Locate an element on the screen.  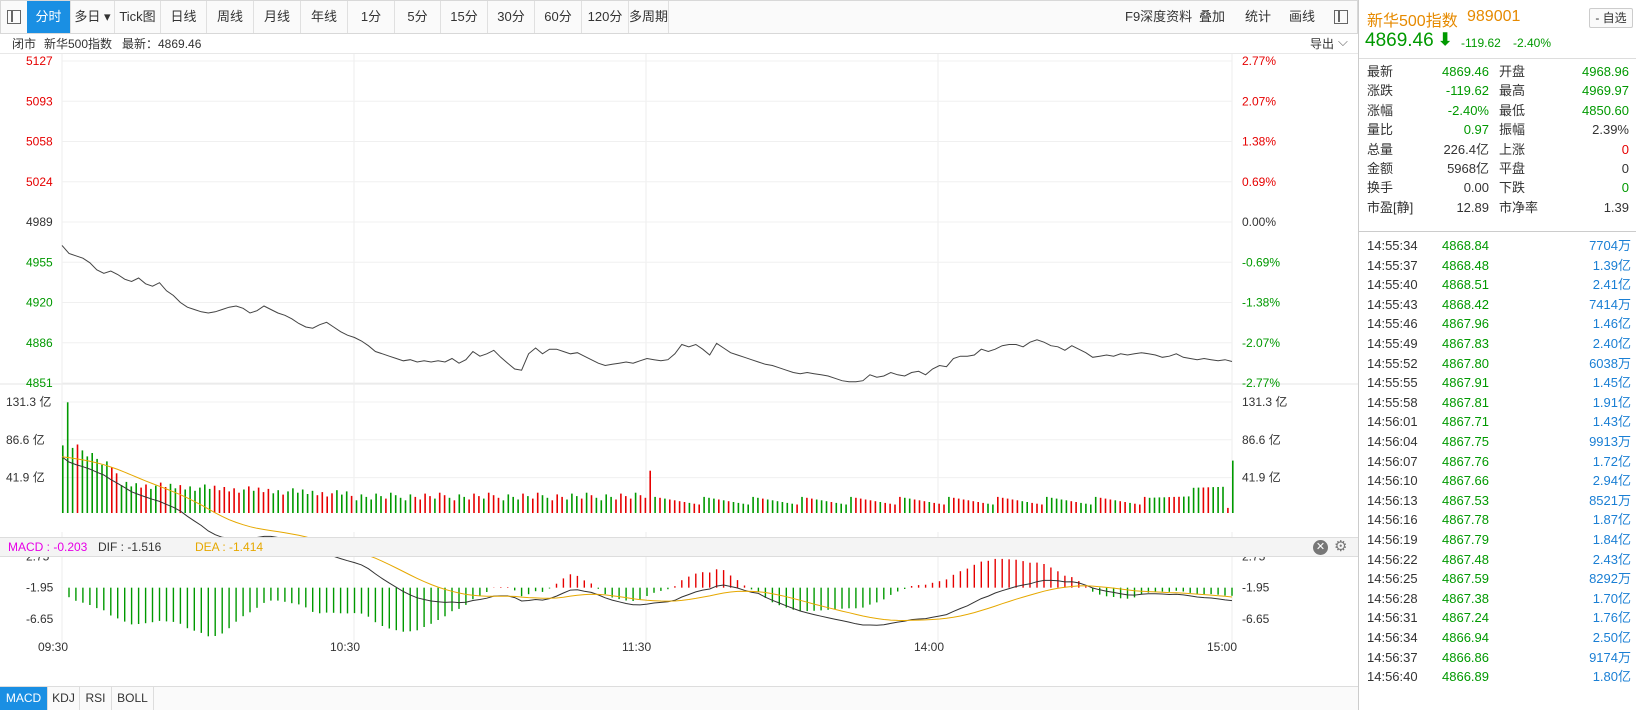
toolbar-f9-link: F9深度资料 is located at coordinates (1159, 16).